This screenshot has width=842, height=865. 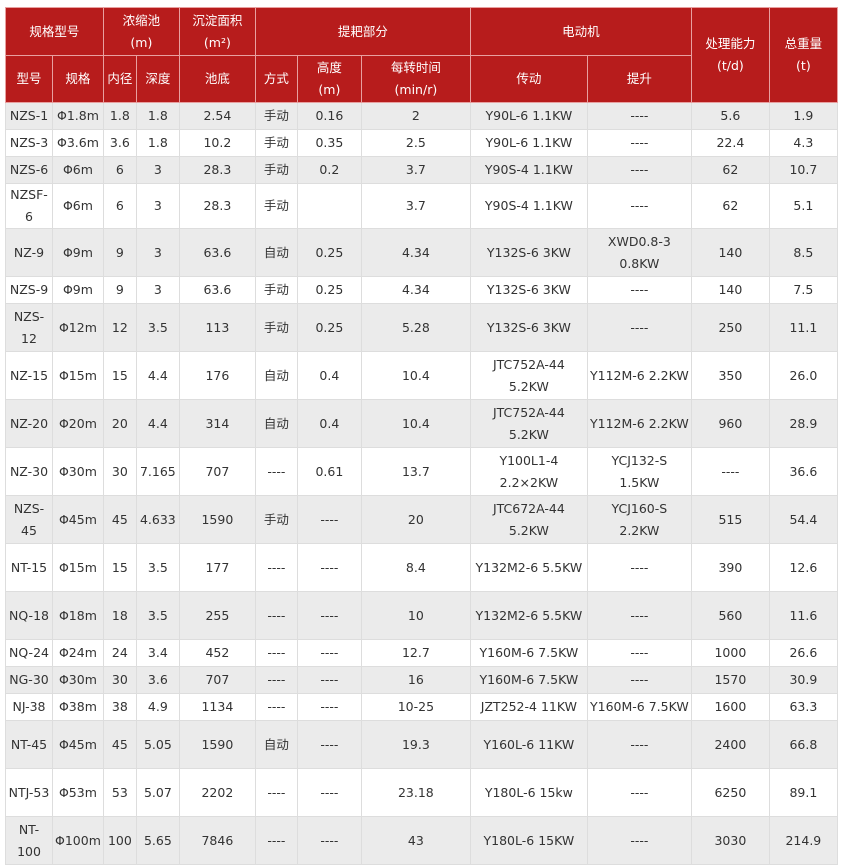 I want to click on header-tank: 浓缩池 (m), so click(x=141, y=31).